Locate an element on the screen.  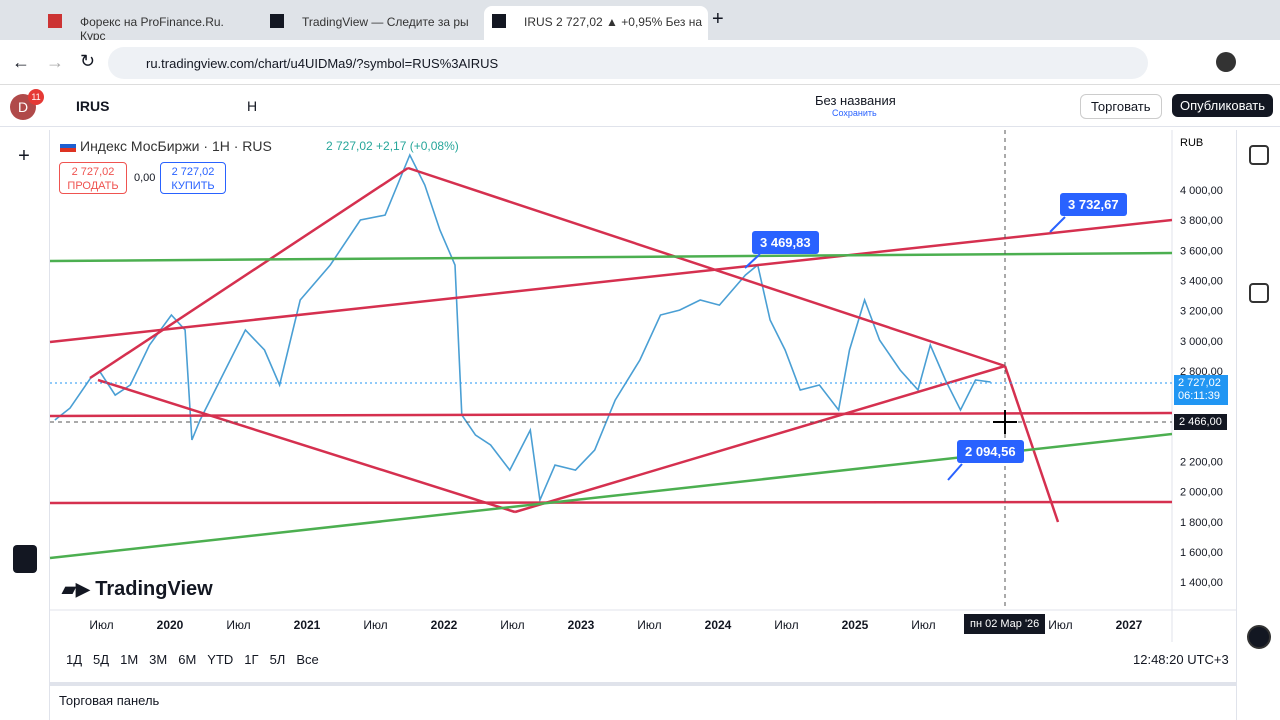
profile is located at coordinates (1226, 62).